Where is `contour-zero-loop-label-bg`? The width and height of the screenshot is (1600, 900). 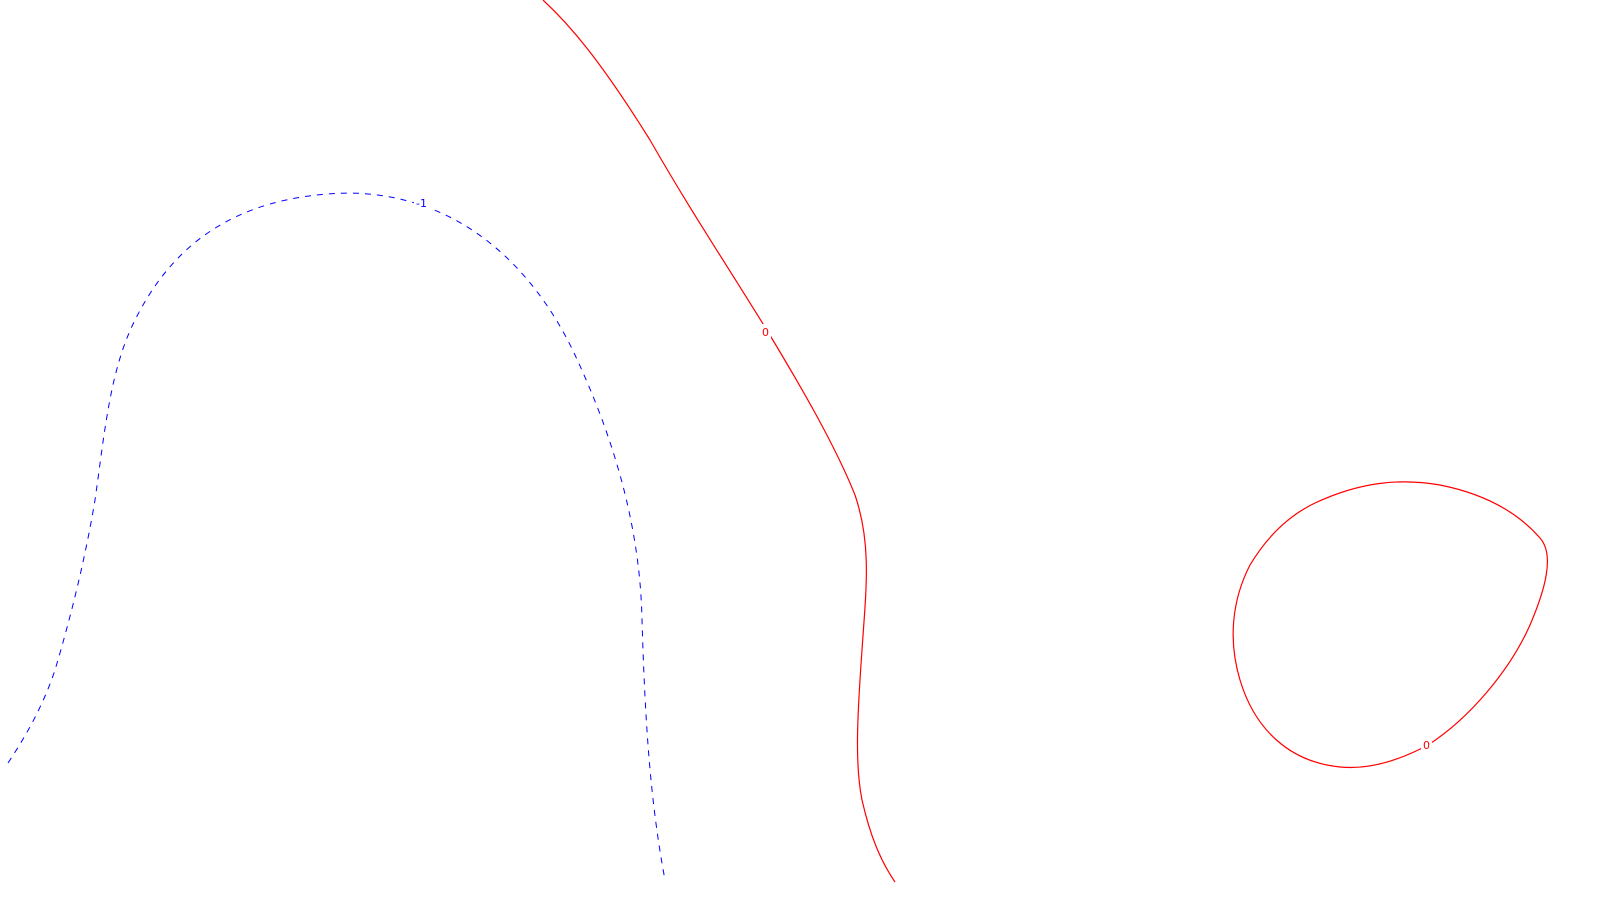
contour-zero-loop-label-bg is located at coordinates (1426, 744).